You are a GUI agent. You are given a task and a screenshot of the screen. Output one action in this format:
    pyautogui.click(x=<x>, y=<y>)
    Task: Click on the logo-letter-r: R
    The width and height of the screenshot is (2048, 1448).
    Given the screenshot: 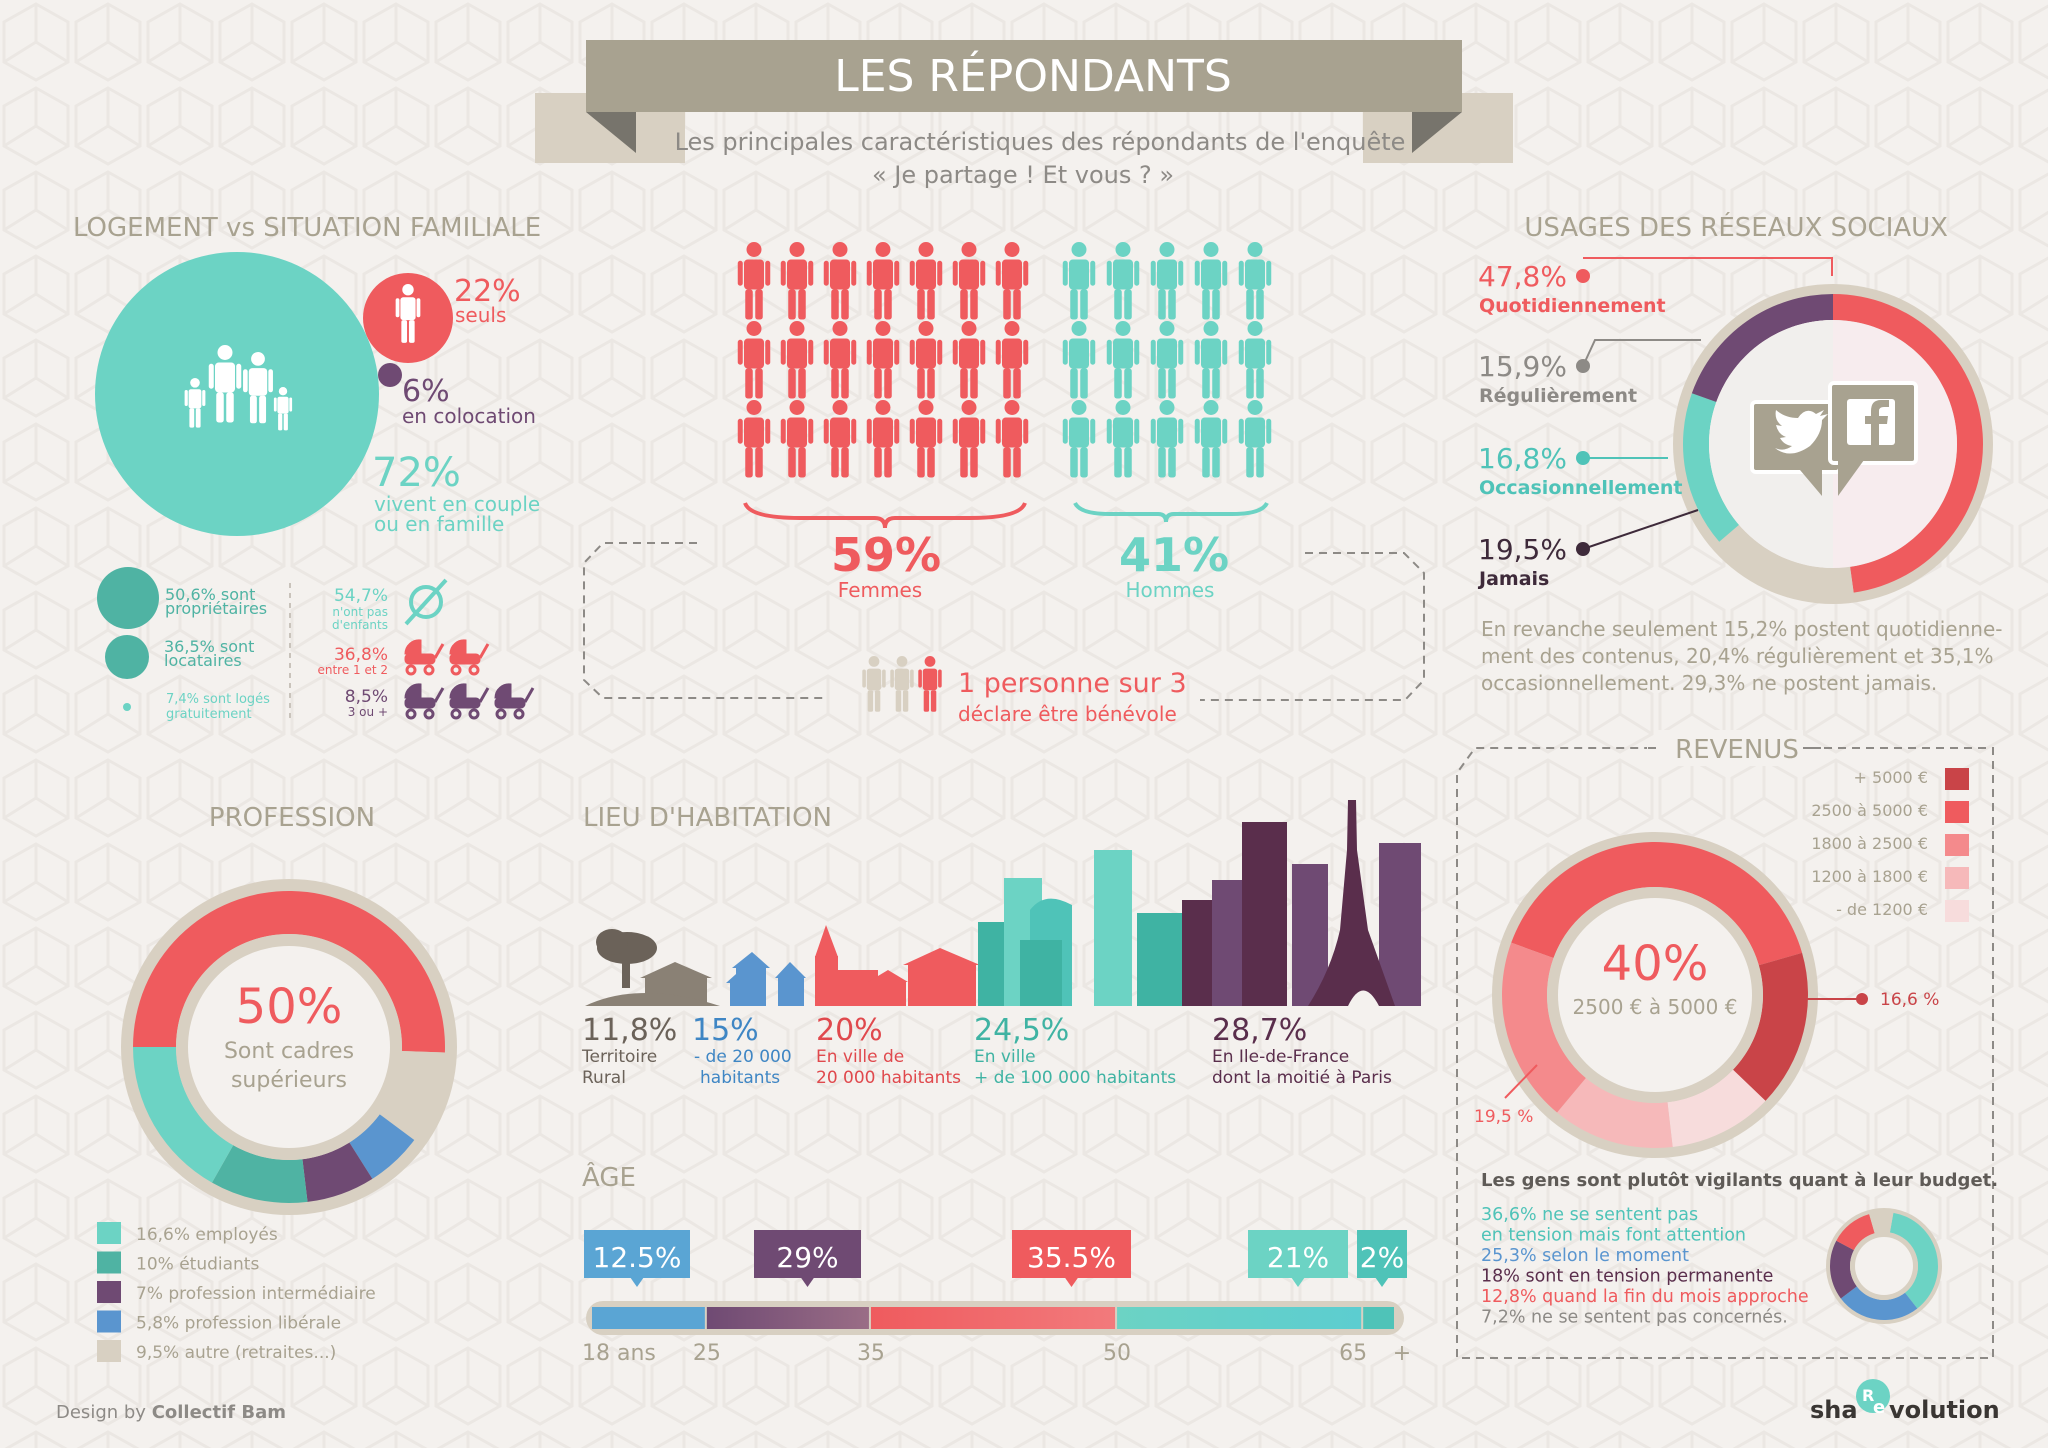 What is the action you would take?
    pyautogui.click(x=1868, y=1395)
    